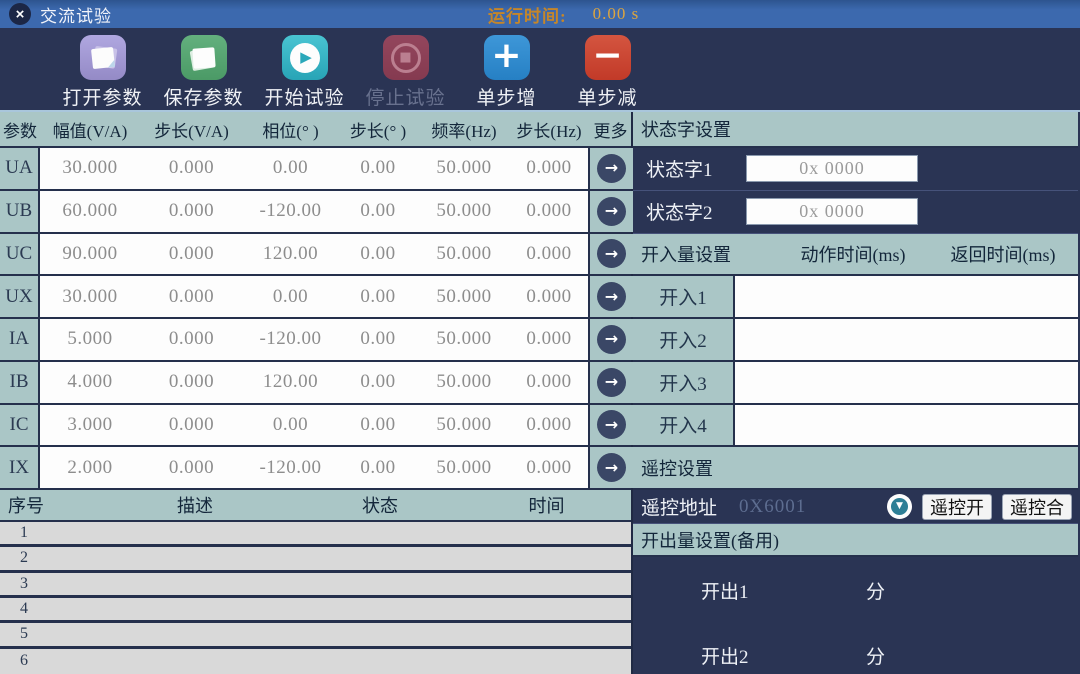 This screenshot has width=1080, height=674. Describe the element at coordinates (563, 14) in the screenshot. I see `runtime-display: 运行时间: 0.00 s` at that location.